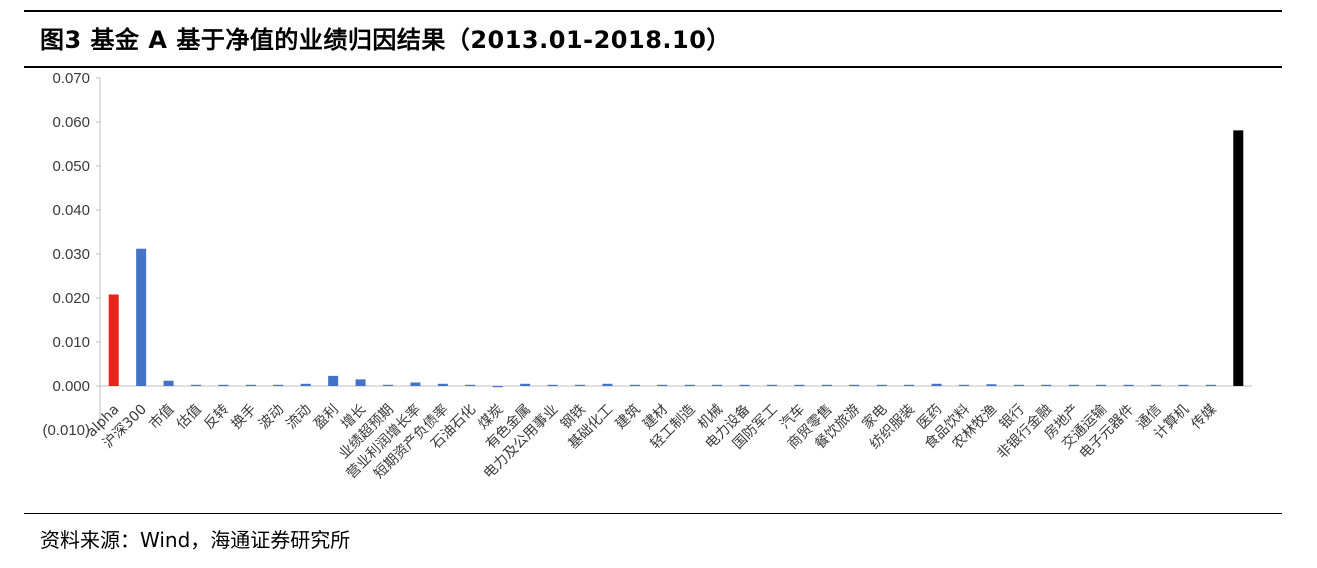 This screenshot has height=568, width=1317. What do you see at coordinates (162, 417) in the screenshot?
I see `x-category-label: 市值` at bounding box center [162, 417].